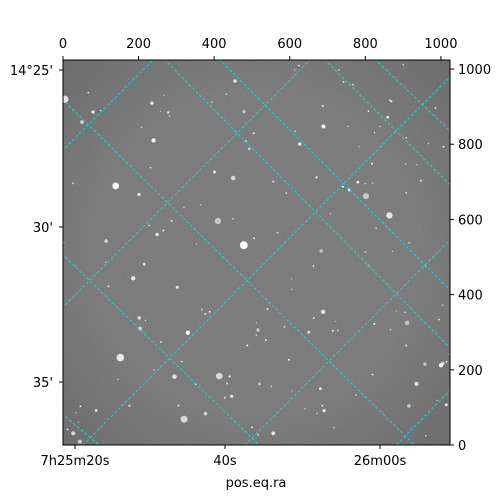 Image resolution: width=500 pixels, height=500 pixels. Describe the element at coordinates (474, 70) in the screenshot. I see `right-tick-label: 1000` at that location.